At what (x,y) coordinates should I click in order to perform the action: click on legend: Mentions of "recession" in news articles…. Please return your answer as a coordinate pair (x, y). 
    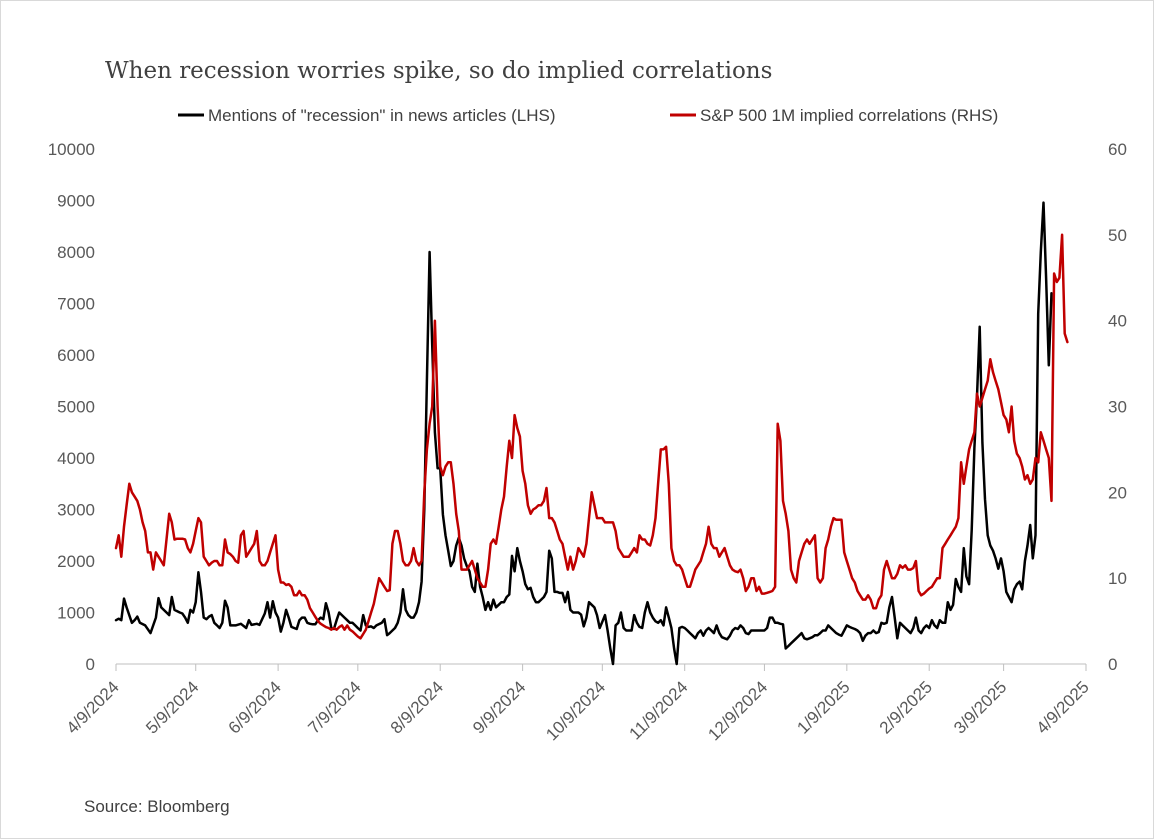
    Looking at the image, I should click on (588, 115).